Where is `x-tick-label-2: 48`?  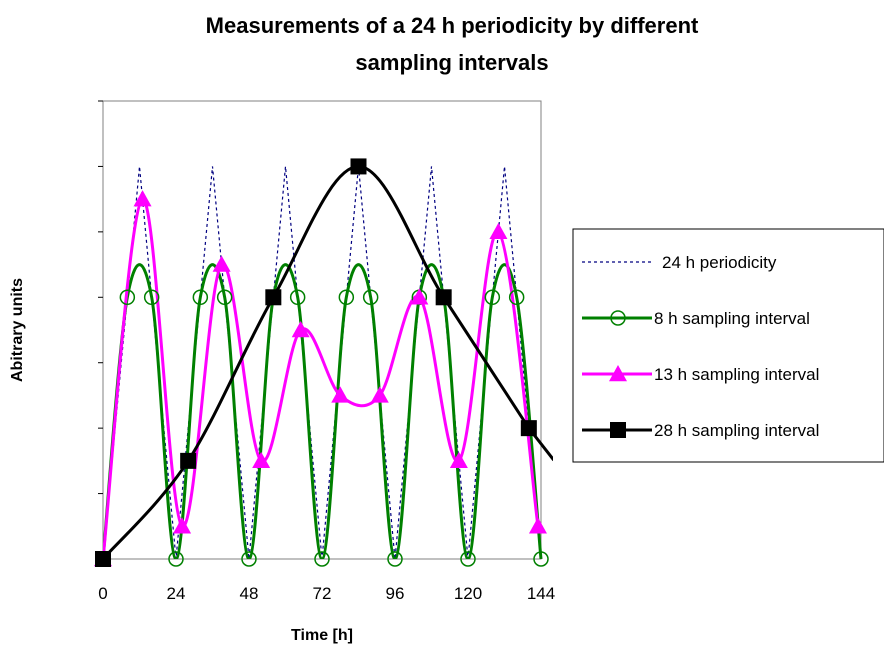
x-tick-label-2: 48 is located at coordinates (249, 593).